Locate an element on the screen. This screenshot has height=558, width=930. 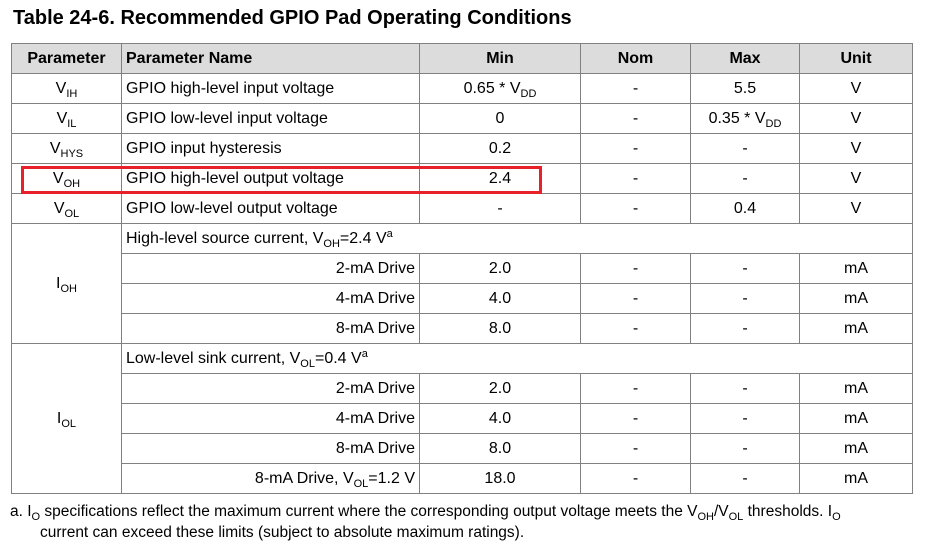
header-parameter-name: Parameter Name is located at coordinates (270, 58).